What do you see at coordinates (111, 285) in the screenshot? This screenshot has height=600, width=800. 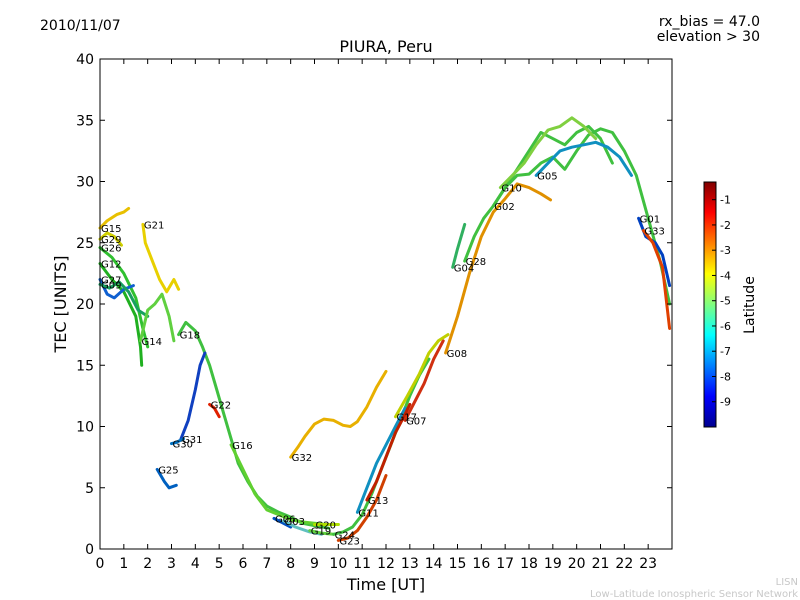 I see `series-g09-label: G09` at bounding box center [111, 285].